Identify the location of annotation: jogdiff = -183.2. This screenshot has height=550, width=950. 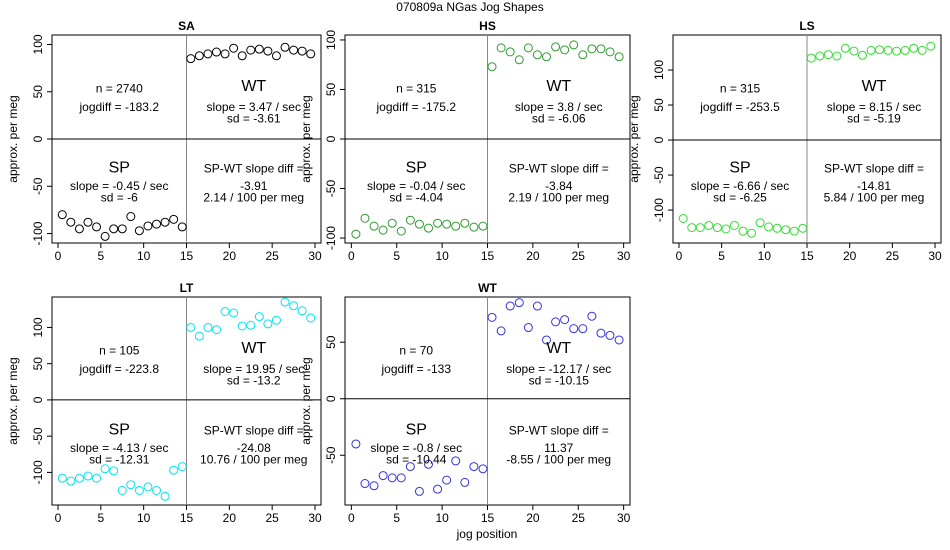
(118, 107).